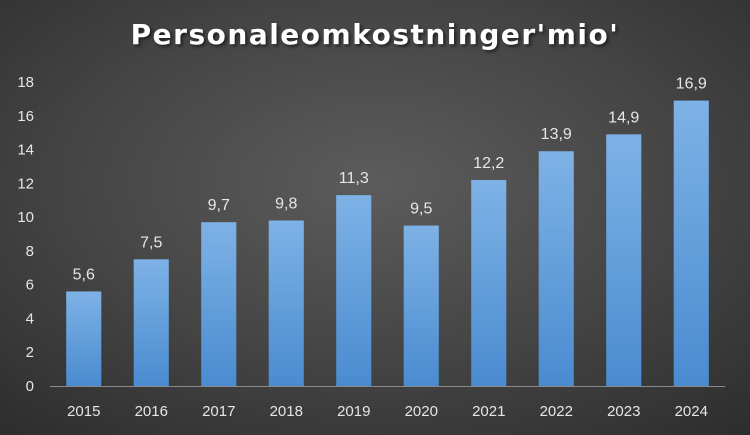 This screenshot has width=750, height=435. Describe the element at coordinates (25, 217) in the screenshot. I see `y-tick-label: 10` at that location.